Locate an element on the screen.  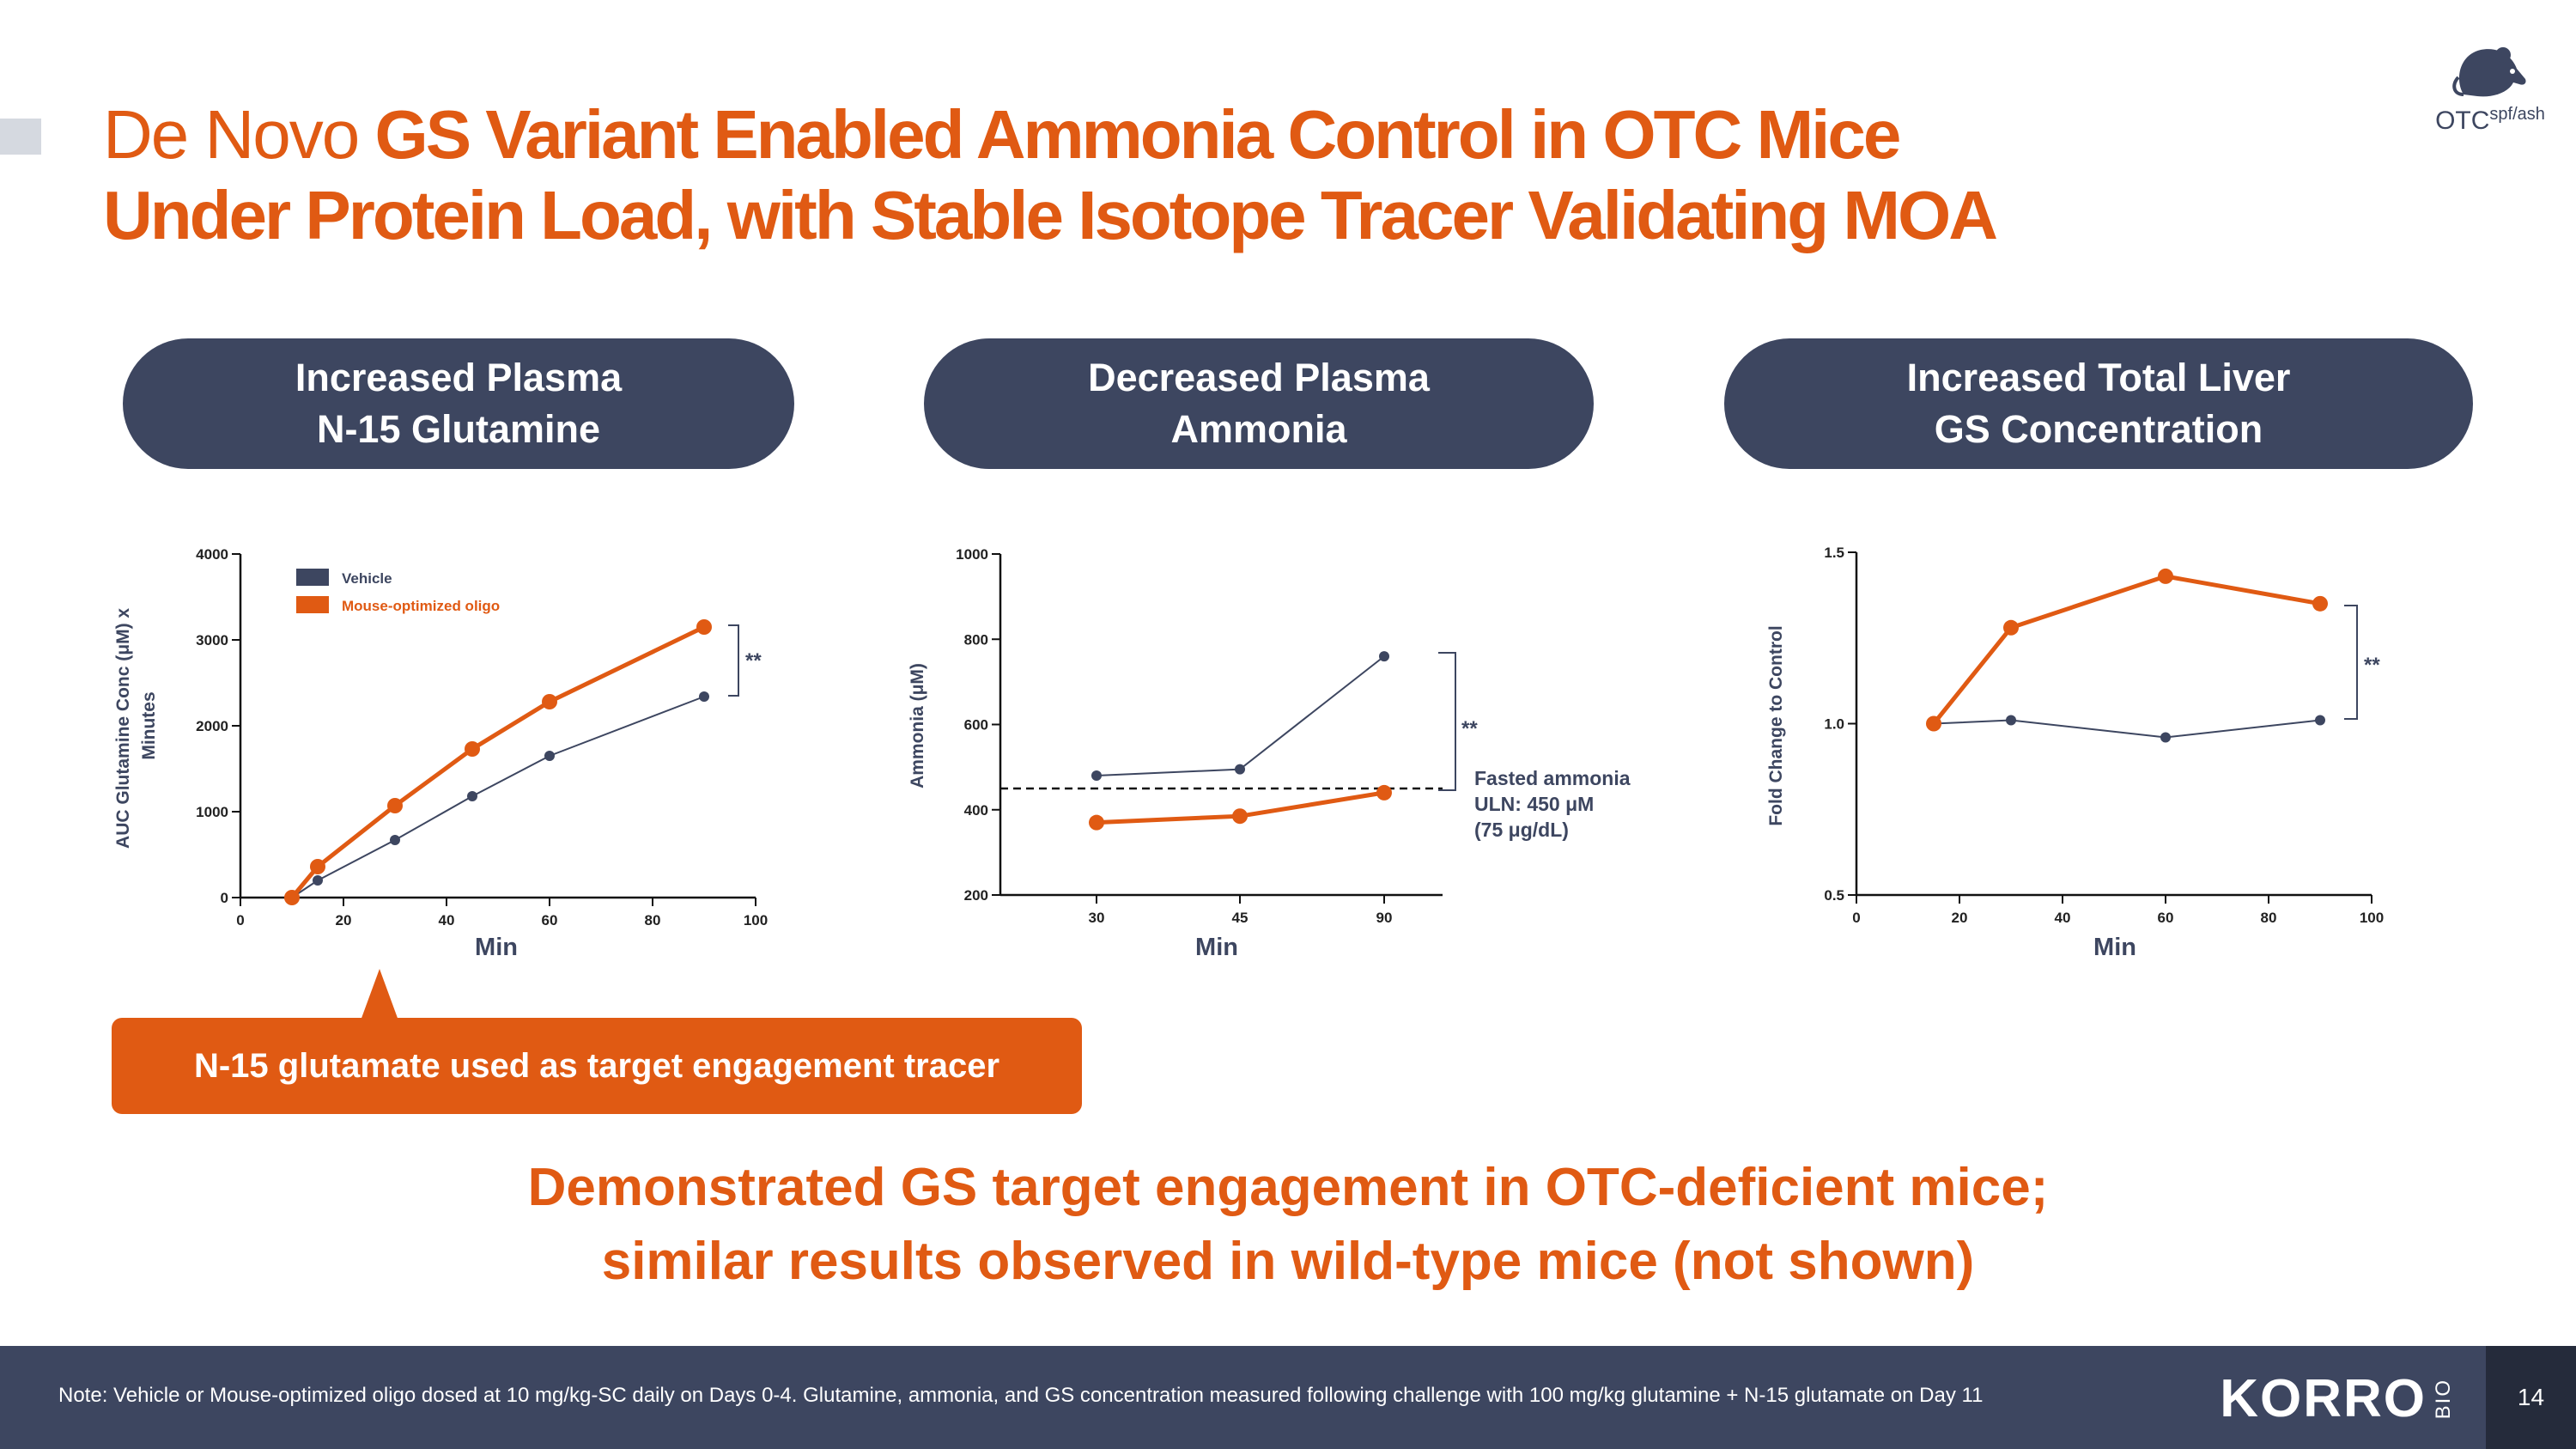
y-tick-label: 4000 is located at coordinates (212, 554).